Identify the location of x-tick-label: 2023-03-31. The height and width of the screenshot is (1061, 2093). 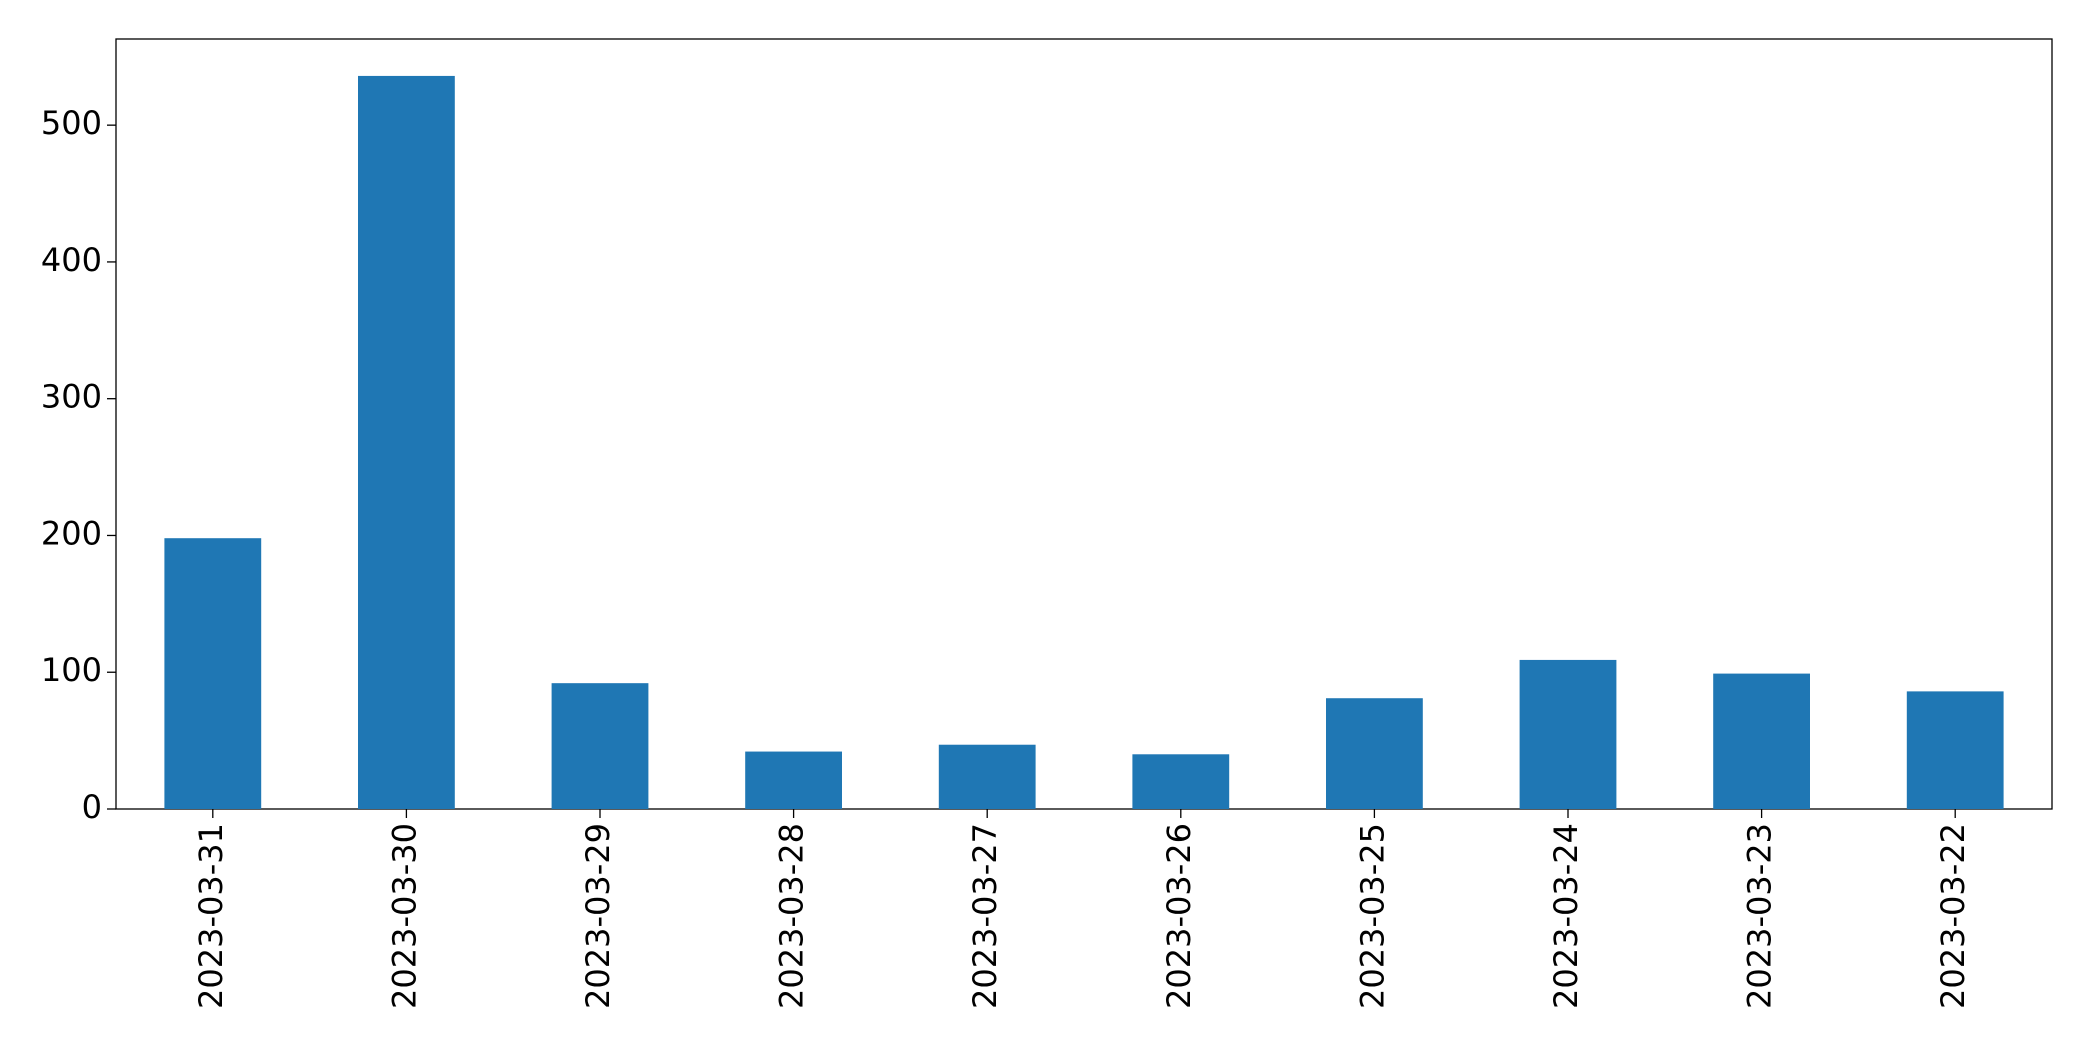
(211, 916).